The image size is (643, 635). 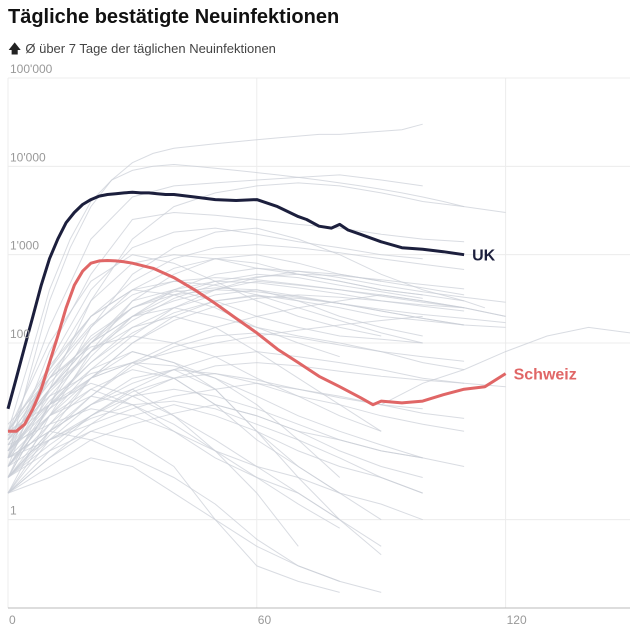 What do you see at coordinates (20, 334) in the screenshot?
I see `y-tick-label: 100` at bounding box center [20, 334].